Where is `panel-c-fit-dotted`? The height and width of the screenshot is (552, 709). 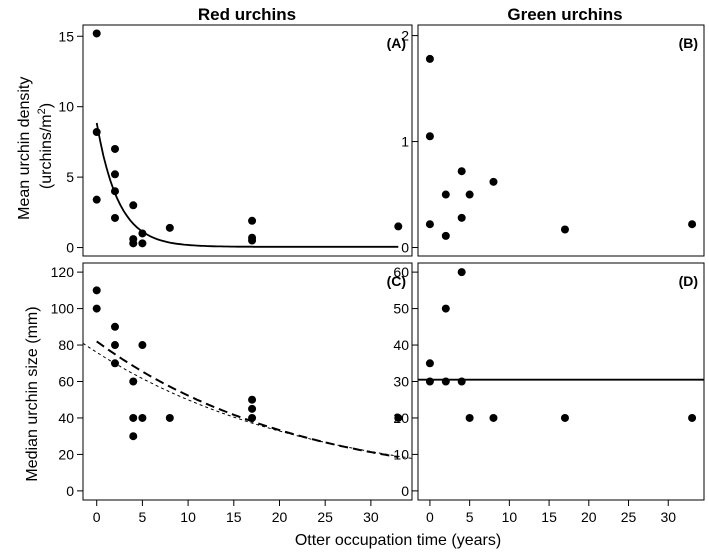 panel-c-fit-dotted is located at coordinates (247, 400).